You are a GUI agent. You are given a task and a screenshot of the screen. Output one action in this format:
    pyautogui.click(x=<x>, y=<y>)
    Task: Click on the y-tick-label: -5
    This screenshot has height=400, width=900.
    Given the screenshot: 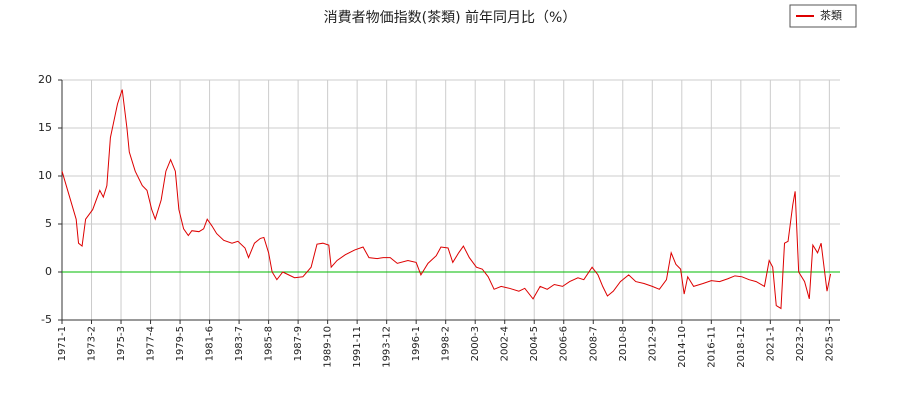 What is the action you would take?
    pyautogui.click(x=46, y=319)
    